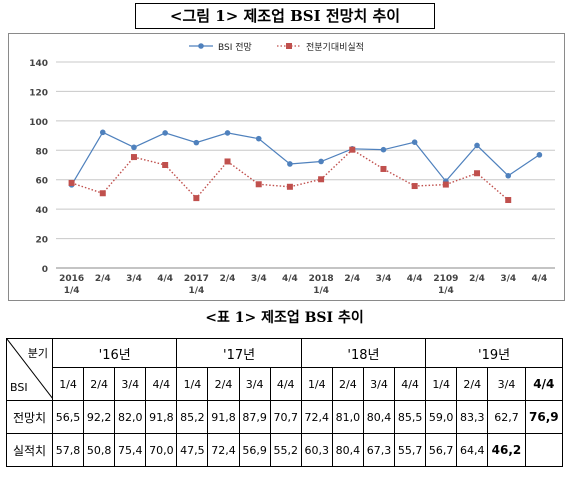  I want to click on table-cell: 75,4, so click(130, 450).